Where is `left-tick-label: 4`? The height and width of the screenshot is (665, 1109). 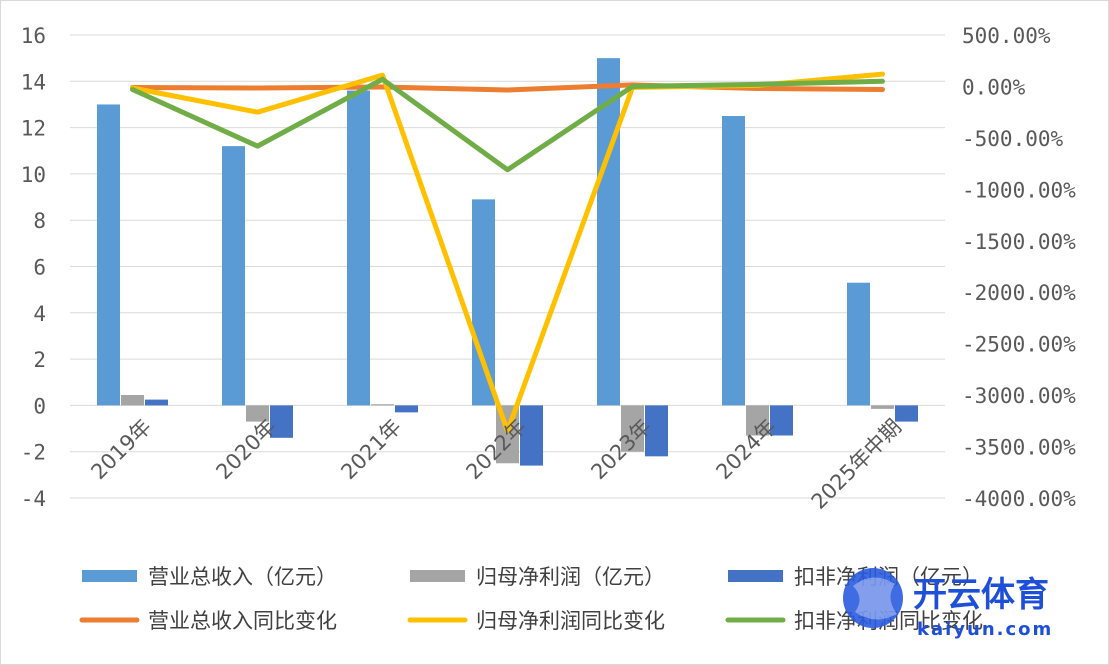
left-tick-label: 4 is located at coordinates (39, 314).